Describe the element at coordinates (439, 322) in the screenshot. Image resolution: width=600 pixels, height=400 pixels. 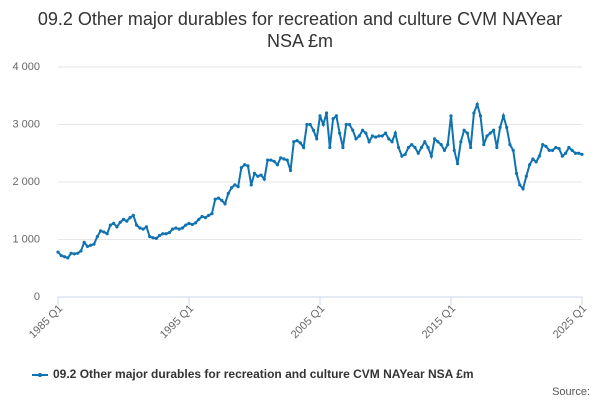
I see `x-tick-label: 2015 Q1` at that location.